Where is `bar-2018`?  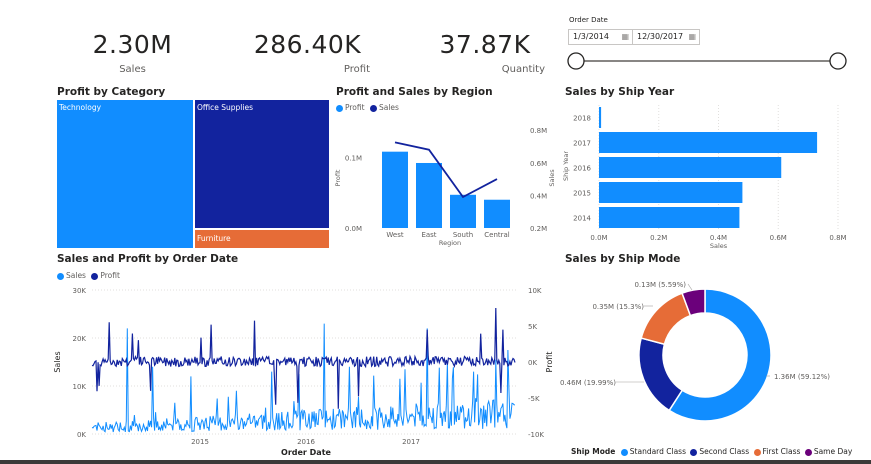
bar-2018 is located at coordinates (600, 117).